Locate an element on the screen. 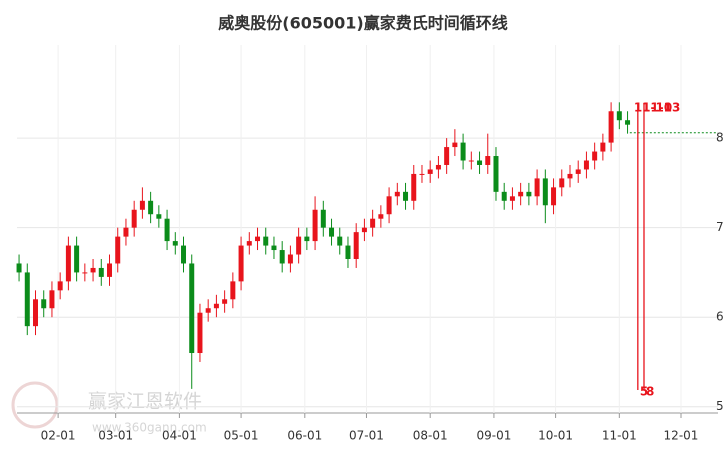  x-tick-label: 10-01 is located at coordinates (555, 436).